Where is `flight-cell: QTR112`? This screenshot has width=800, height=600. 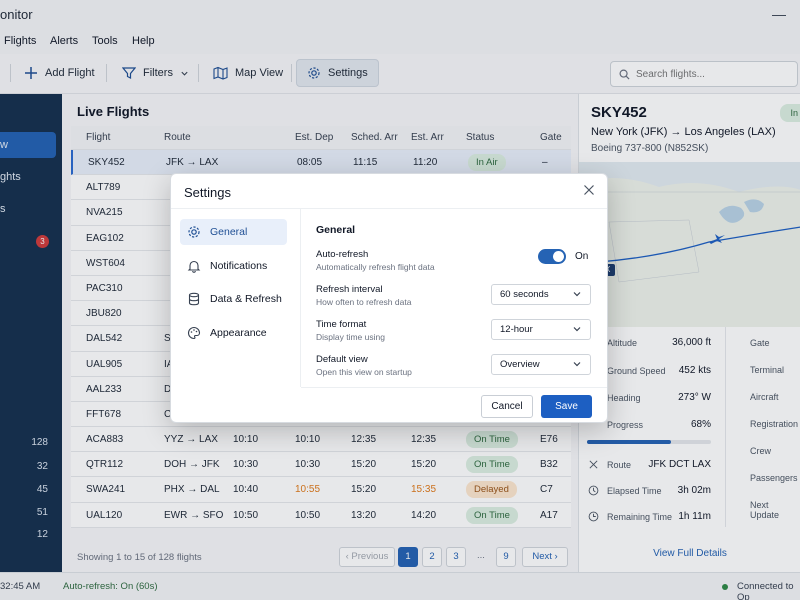
flight-cell: QTR112 is located at coordinates (105, 465).